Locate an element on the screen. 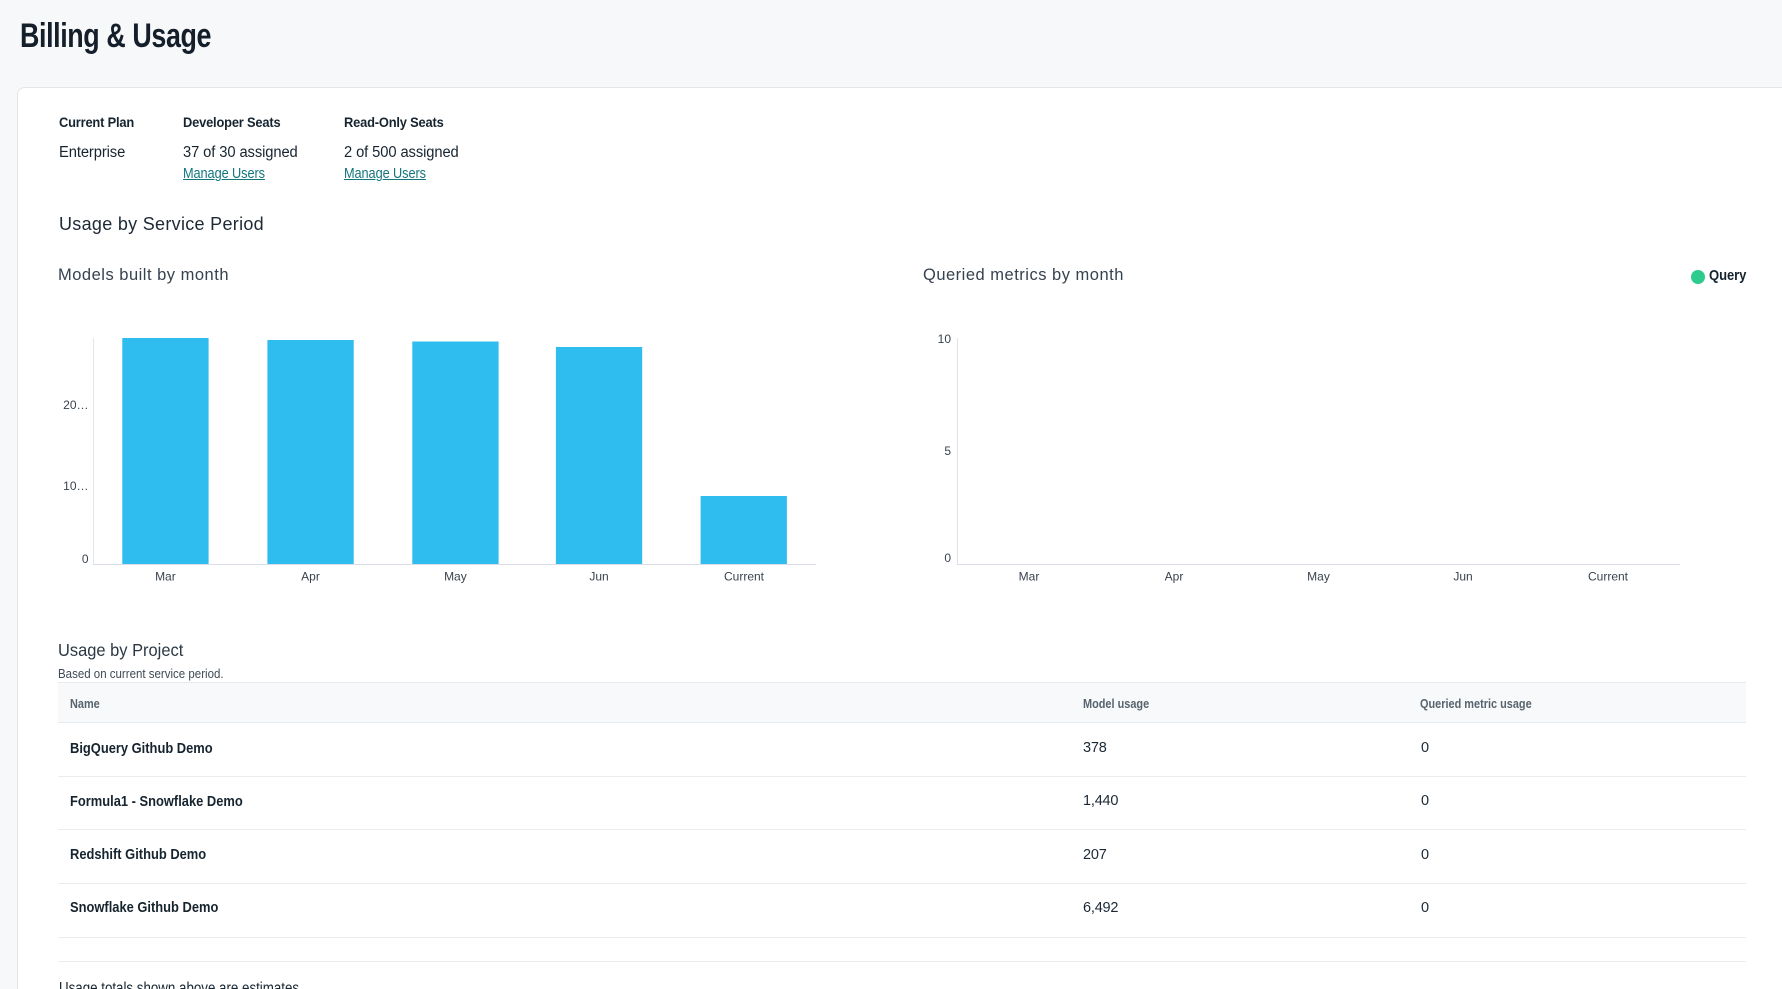  svg-text: 5 is located at coordinates (947, 451).